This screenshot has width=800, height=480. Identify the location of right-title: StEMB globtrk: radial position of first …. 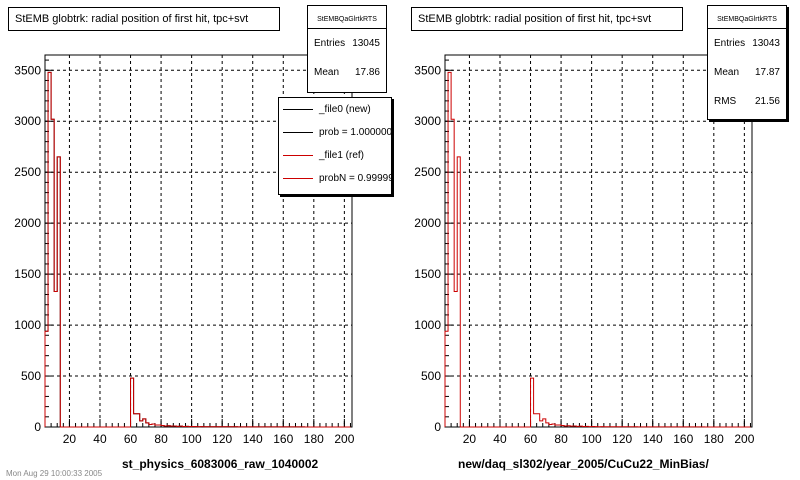
(535, 19).